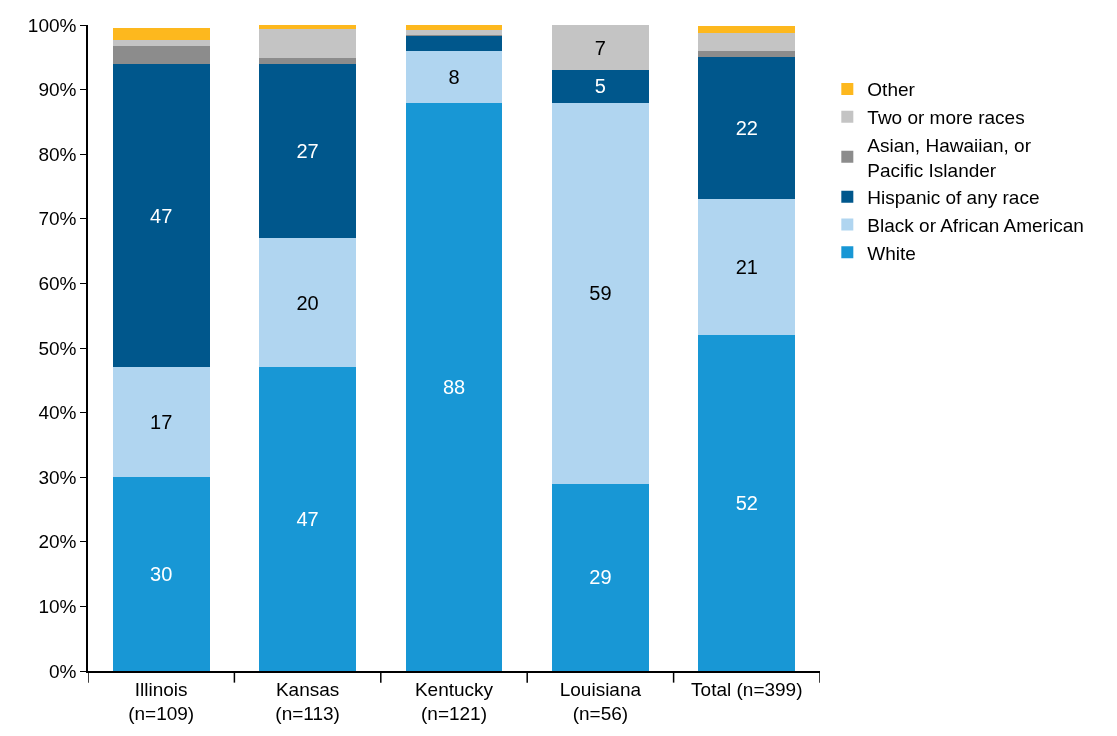 This screenshot has width=1117, height=736. I want to click on data-label: 88, so click(454, 386).